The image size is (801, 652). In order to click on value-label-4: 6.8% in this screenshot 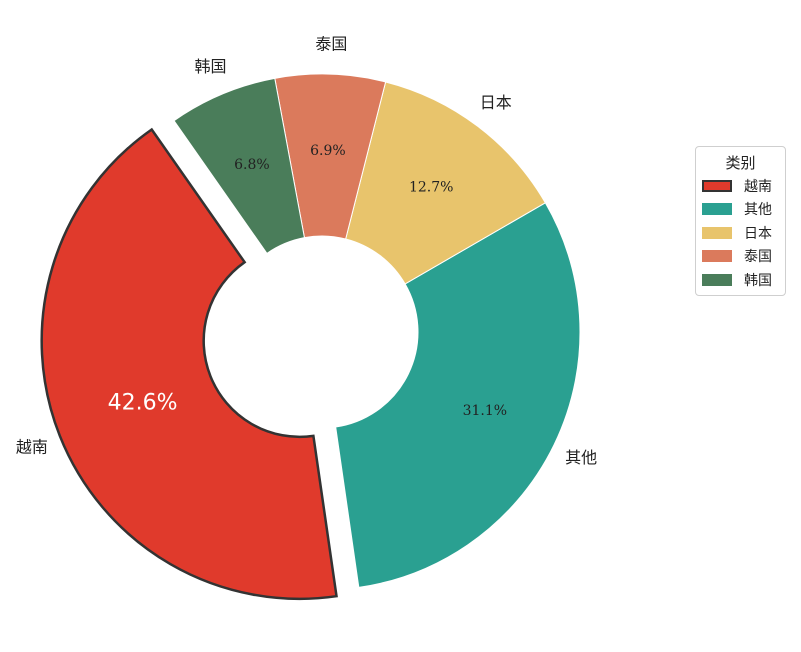, I will do `click(252, 165)`.